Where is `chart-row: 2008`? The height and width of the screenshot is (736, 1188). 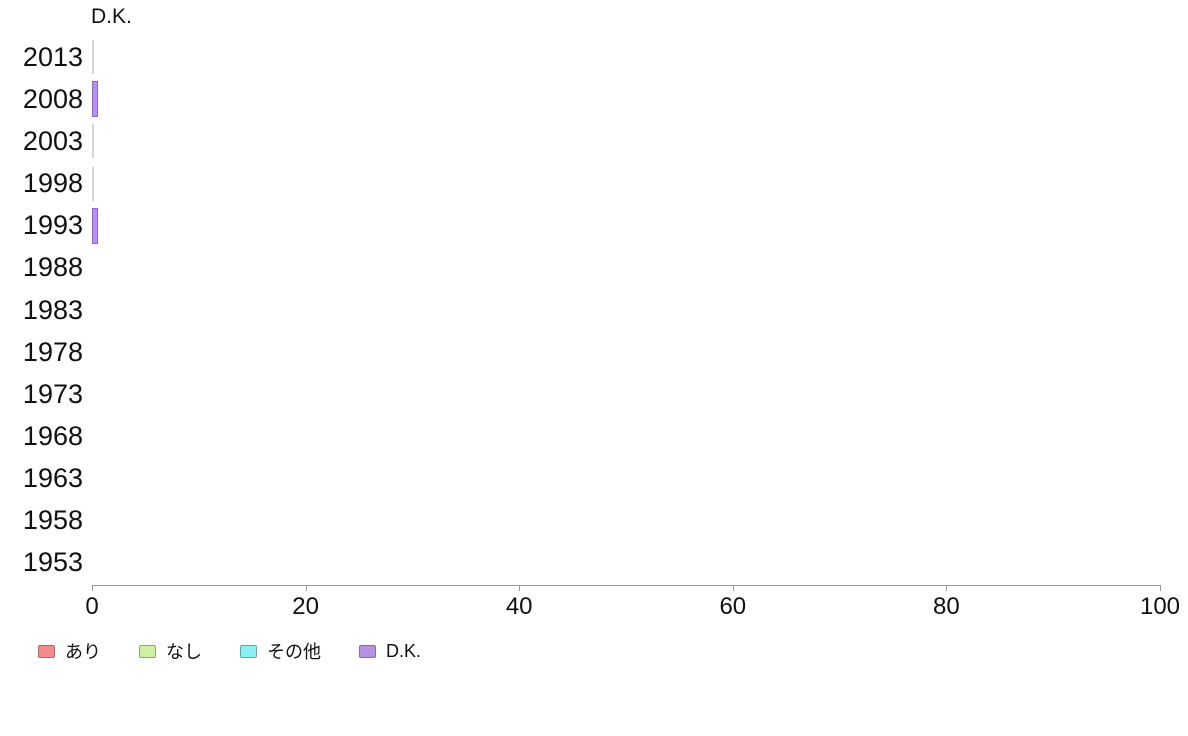
chart-row: 2008 is located at coordinates (580, 99).